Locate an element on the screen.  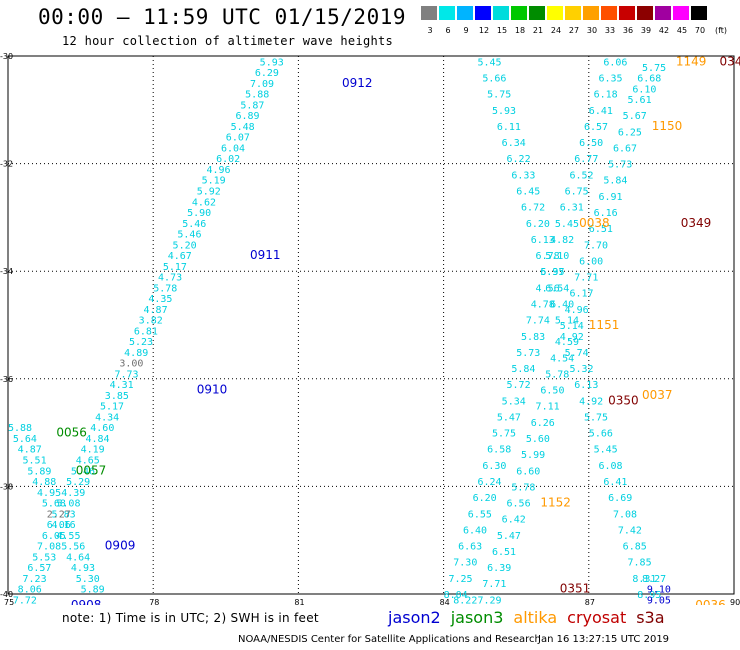
wave-height-reading: 5.20 is located at coordinates (185, 245).